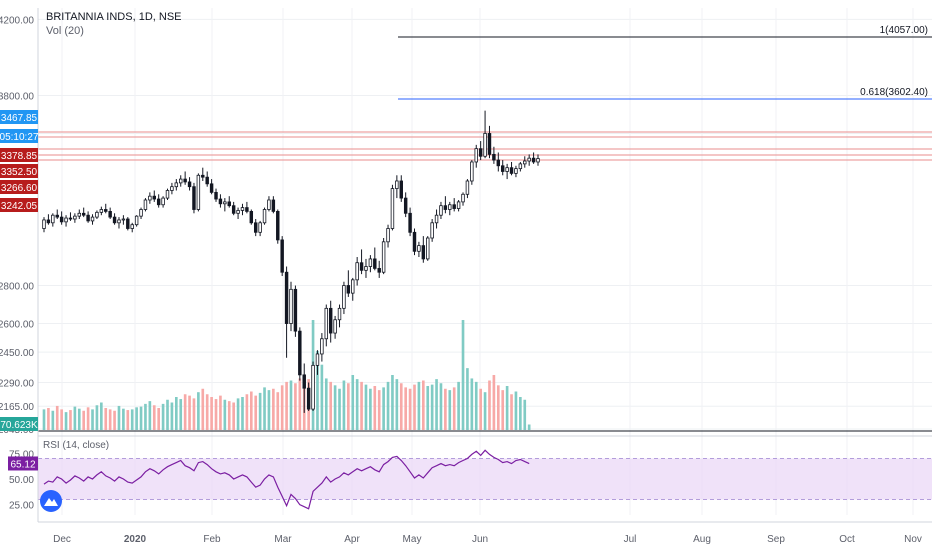 The height and width of the screenshot is (555, 932). I want to click on price-badge, so click(19, 424).